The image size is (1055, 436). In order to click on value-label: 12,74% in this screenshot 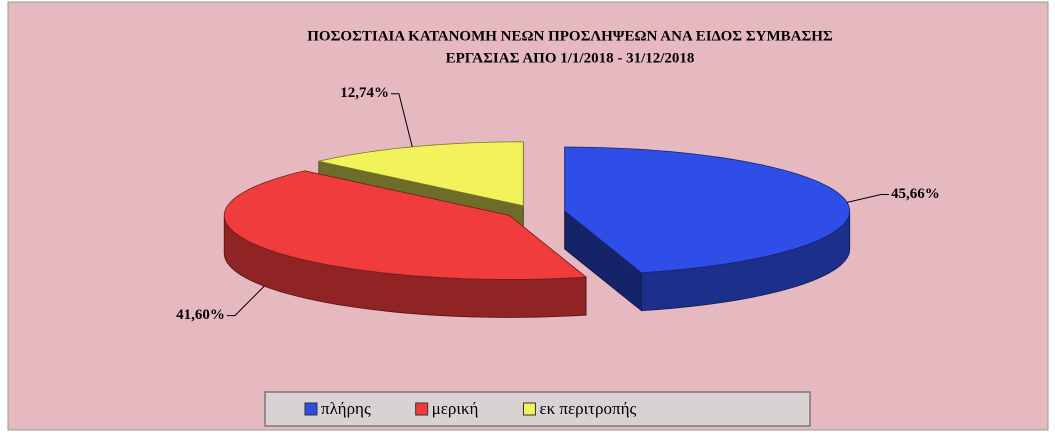, I will do `click(364, 93)`.